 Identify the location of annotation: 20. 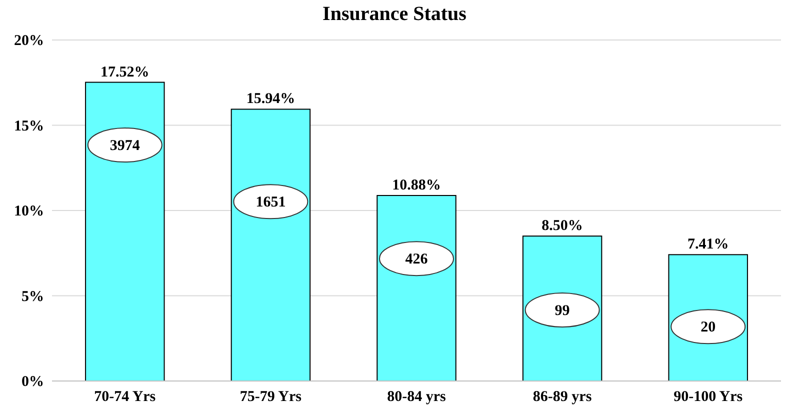
(708, 328).